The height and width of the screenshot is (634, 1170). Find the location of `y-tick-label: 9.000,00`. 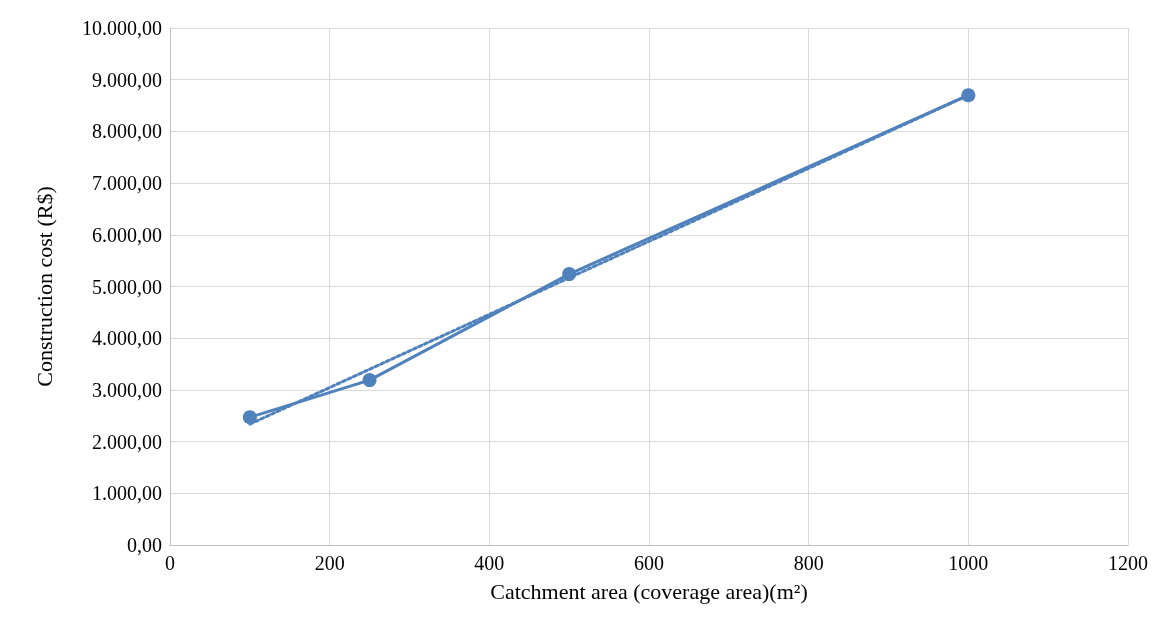

y-tick-label: 9.000,00 is located at coordinates (127, 79).